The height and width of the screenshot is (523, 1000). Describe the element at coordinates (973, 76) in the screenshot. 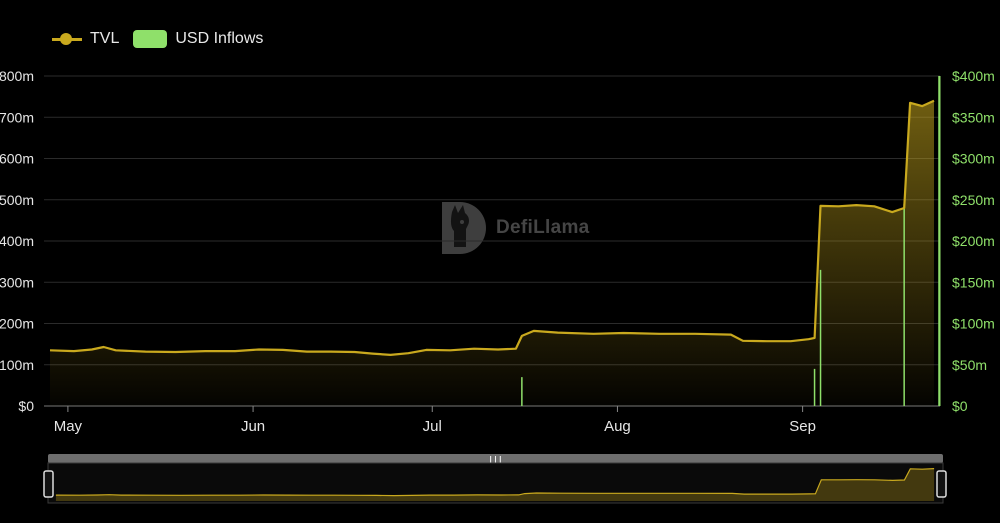

I see `right-axis-tick-label: $400m` at that location.